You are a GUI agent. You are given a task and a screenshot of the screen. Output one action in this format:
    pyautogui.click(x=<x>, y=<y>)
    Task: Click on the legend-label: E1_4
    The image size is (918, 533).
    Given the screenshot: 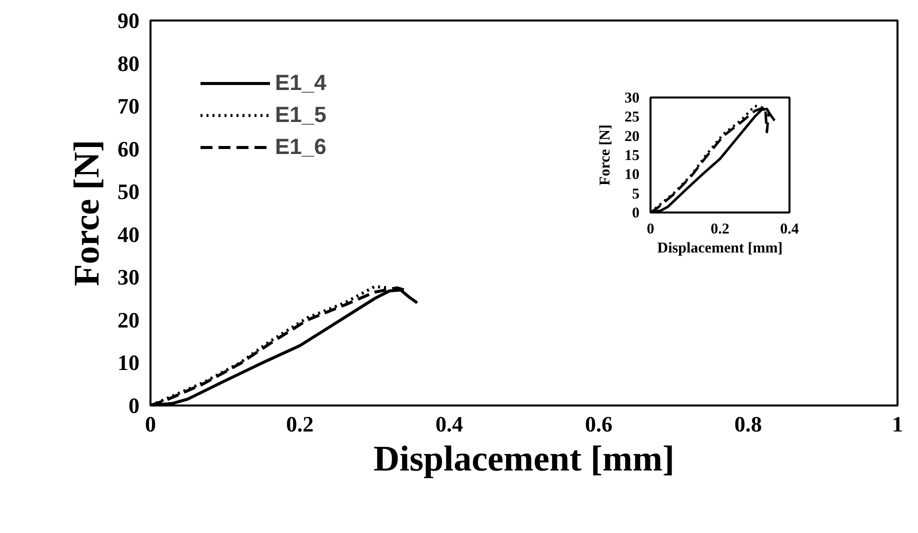 What is the action you would take?
    pyautogui.click(x=300, y=83)
    